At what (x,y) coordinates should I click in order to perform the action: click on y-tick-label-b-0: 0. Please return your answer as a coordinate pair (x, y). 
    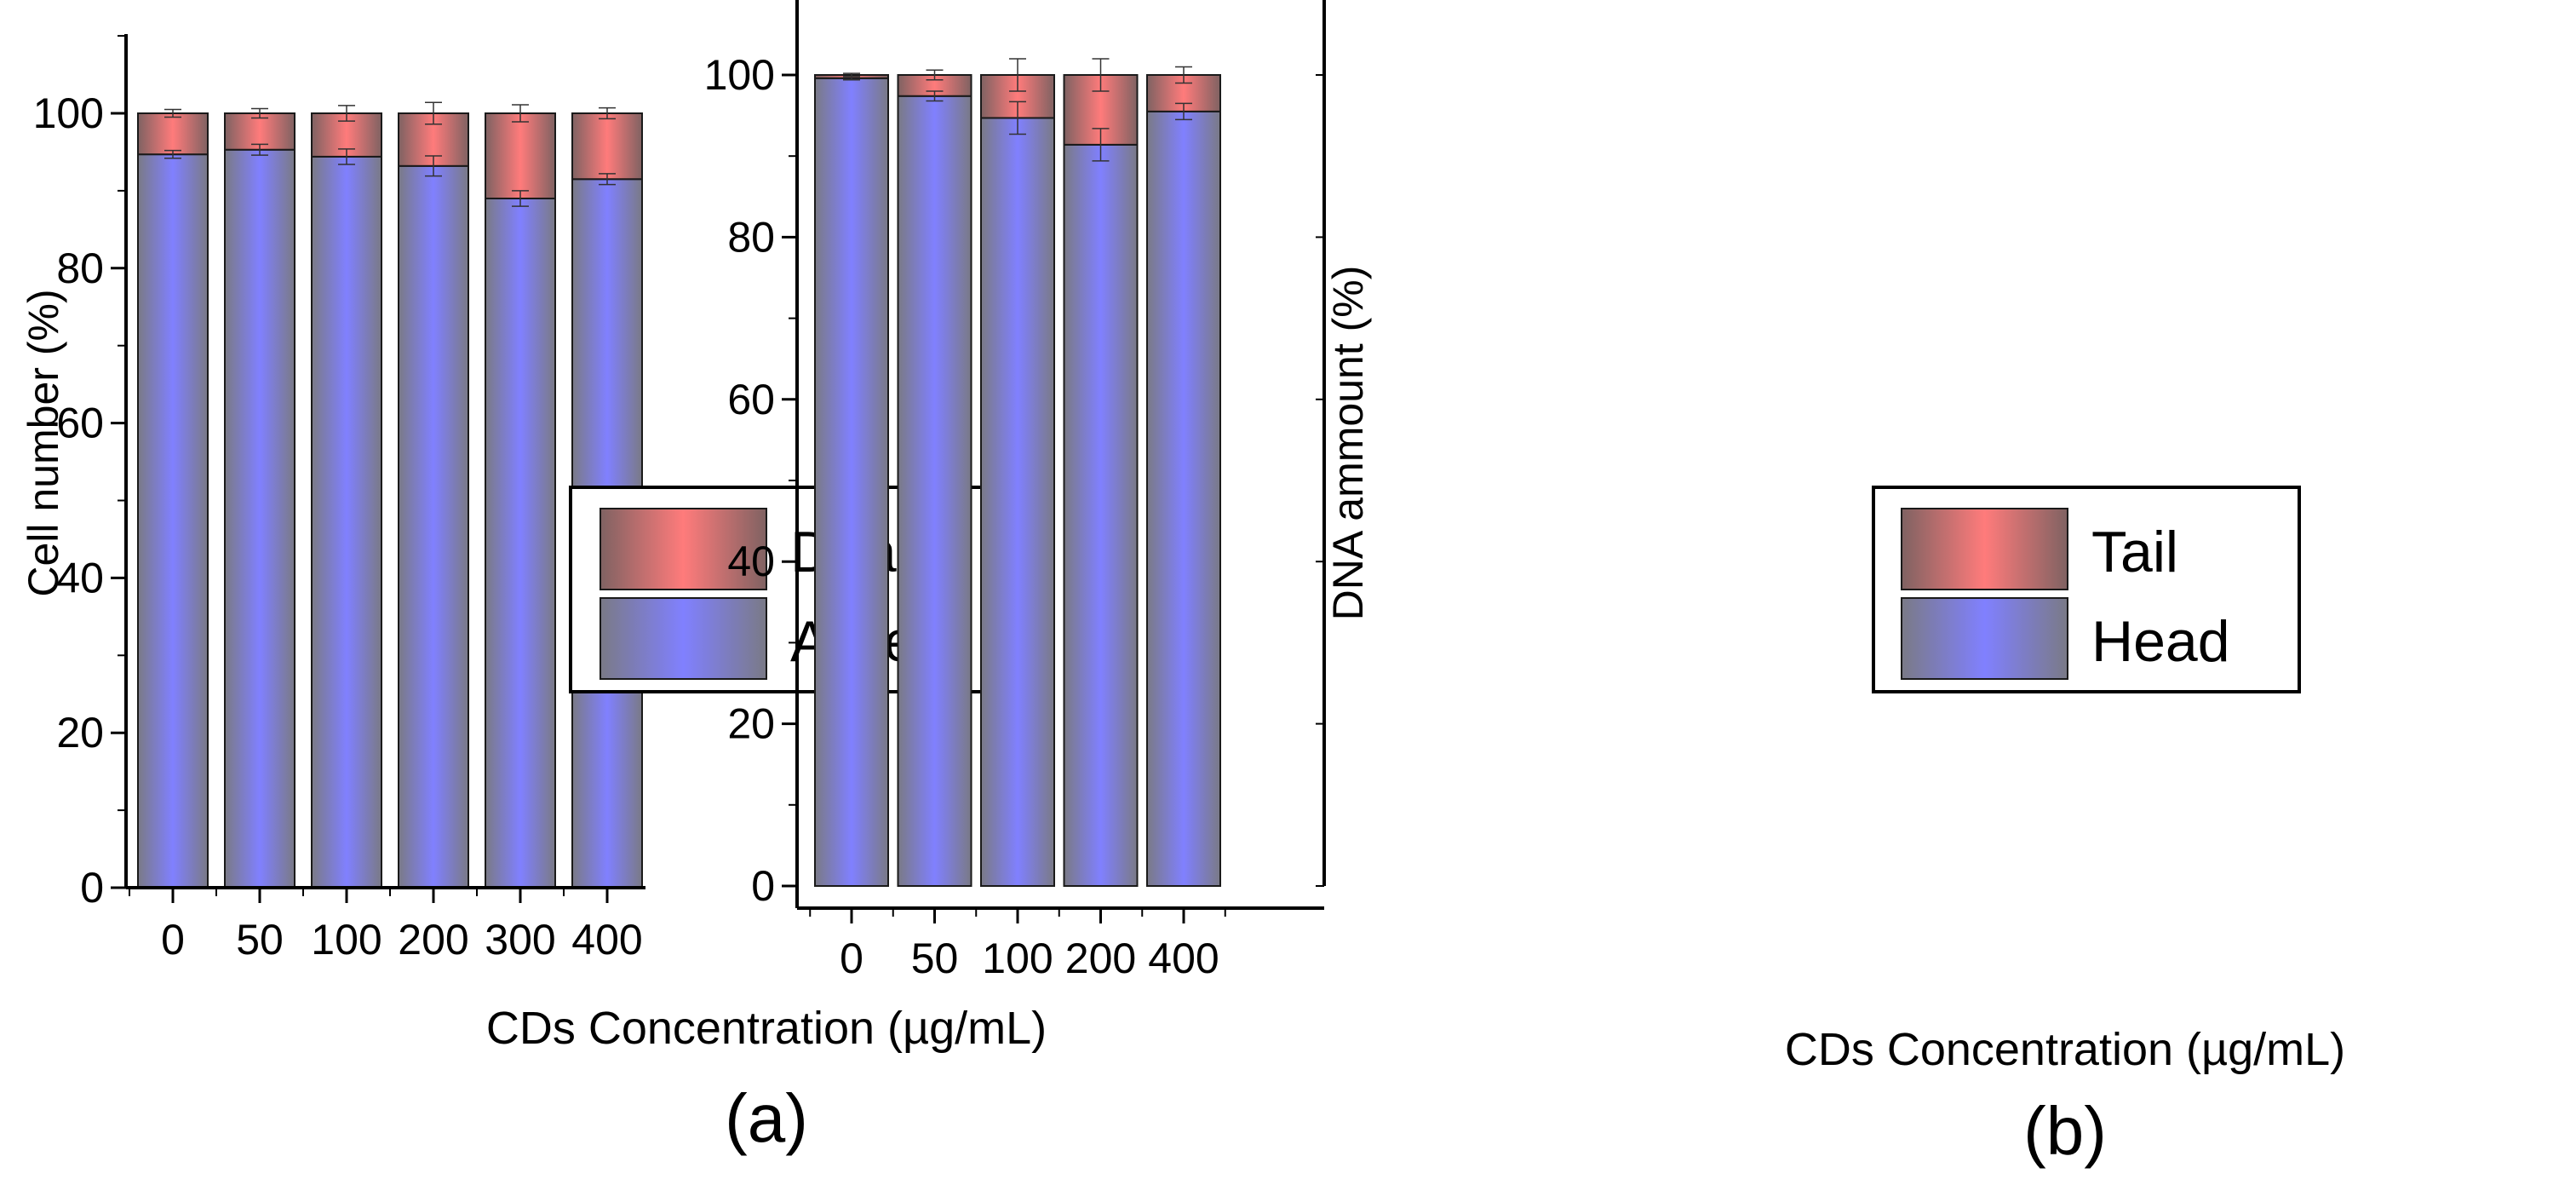
    Looking at the image, I should click on (763, 886).